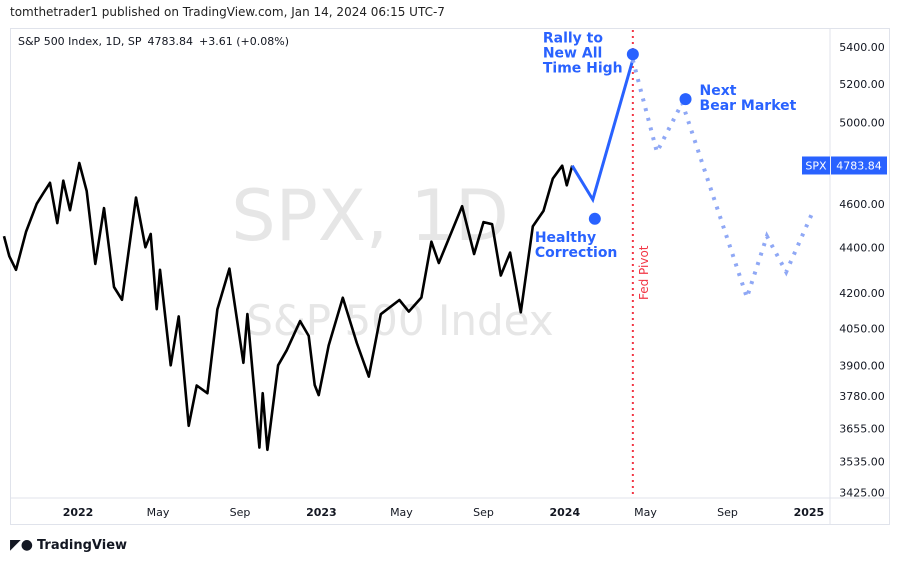  What do you see at coordinates (809, 512) in the screenshot?
I see `x-tick-label-9: 2025` at bounding box center [809, 512].